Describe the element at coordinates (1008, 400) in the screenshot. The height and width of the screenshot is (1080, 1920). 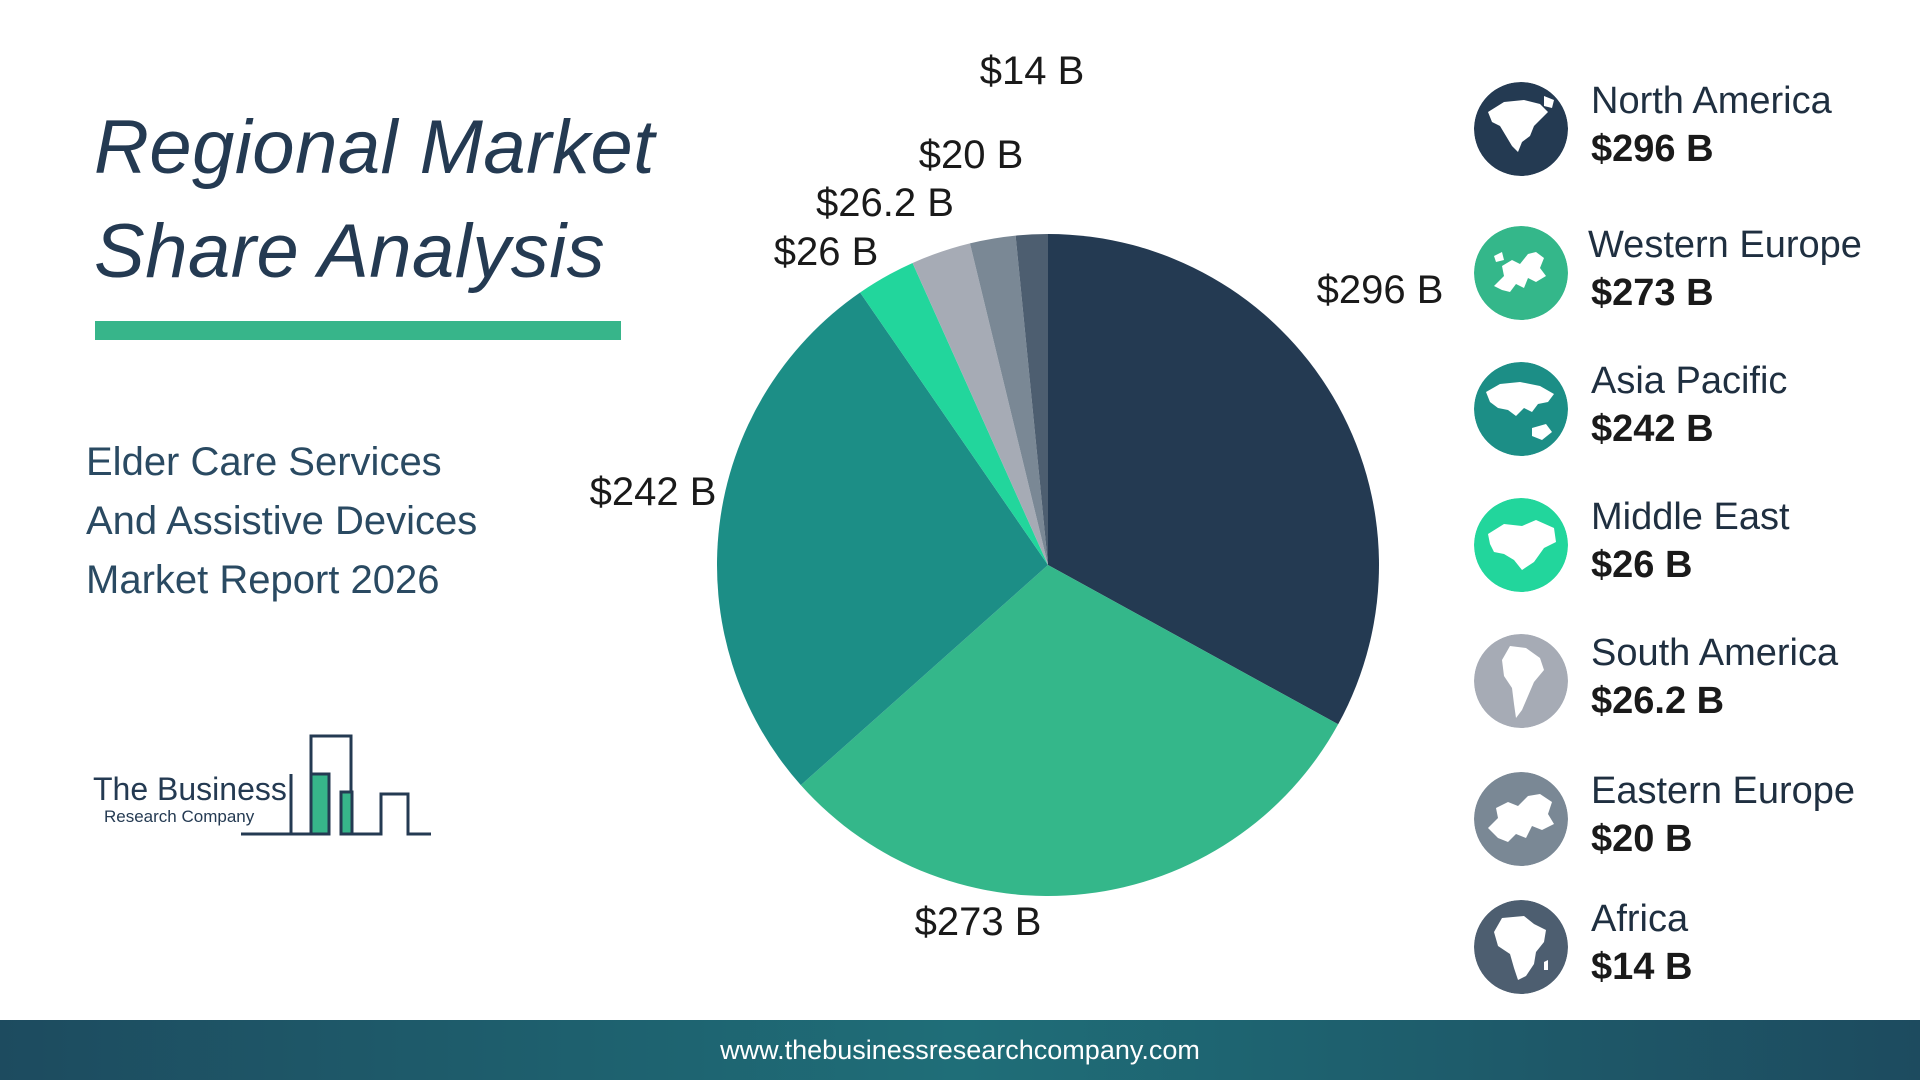
I see `pie-slice-eastern-europe` at that location.